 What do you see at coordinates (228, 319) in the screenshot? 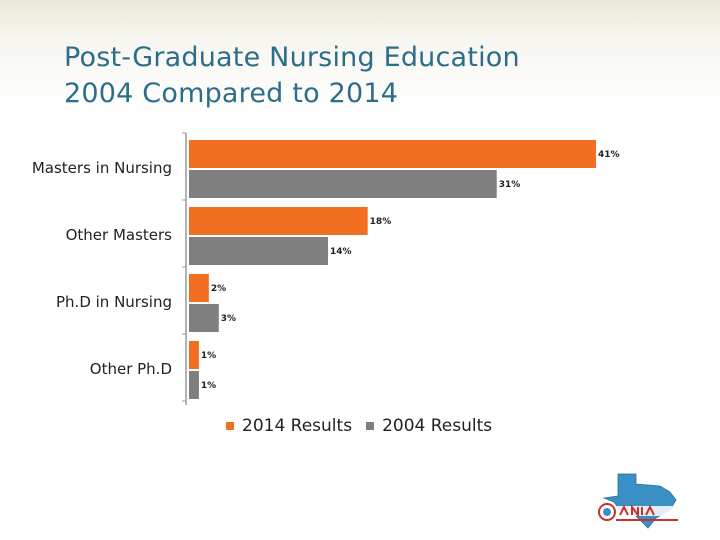
I see `data-label: 3%` at bounding box center [228, 319].